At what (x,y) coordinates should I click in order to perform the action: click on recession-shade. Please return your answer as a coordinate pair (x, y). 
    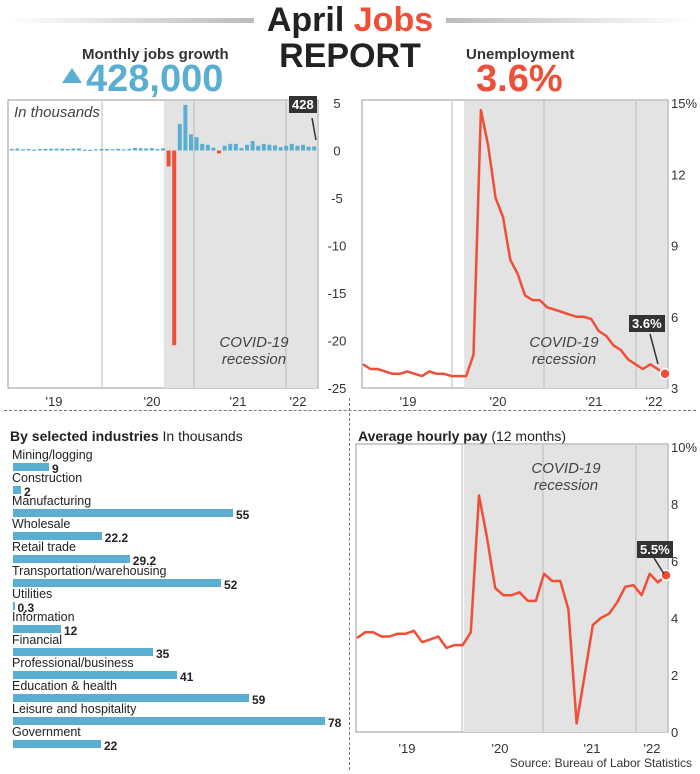
    Looking at the image, I should click on (565, 244).